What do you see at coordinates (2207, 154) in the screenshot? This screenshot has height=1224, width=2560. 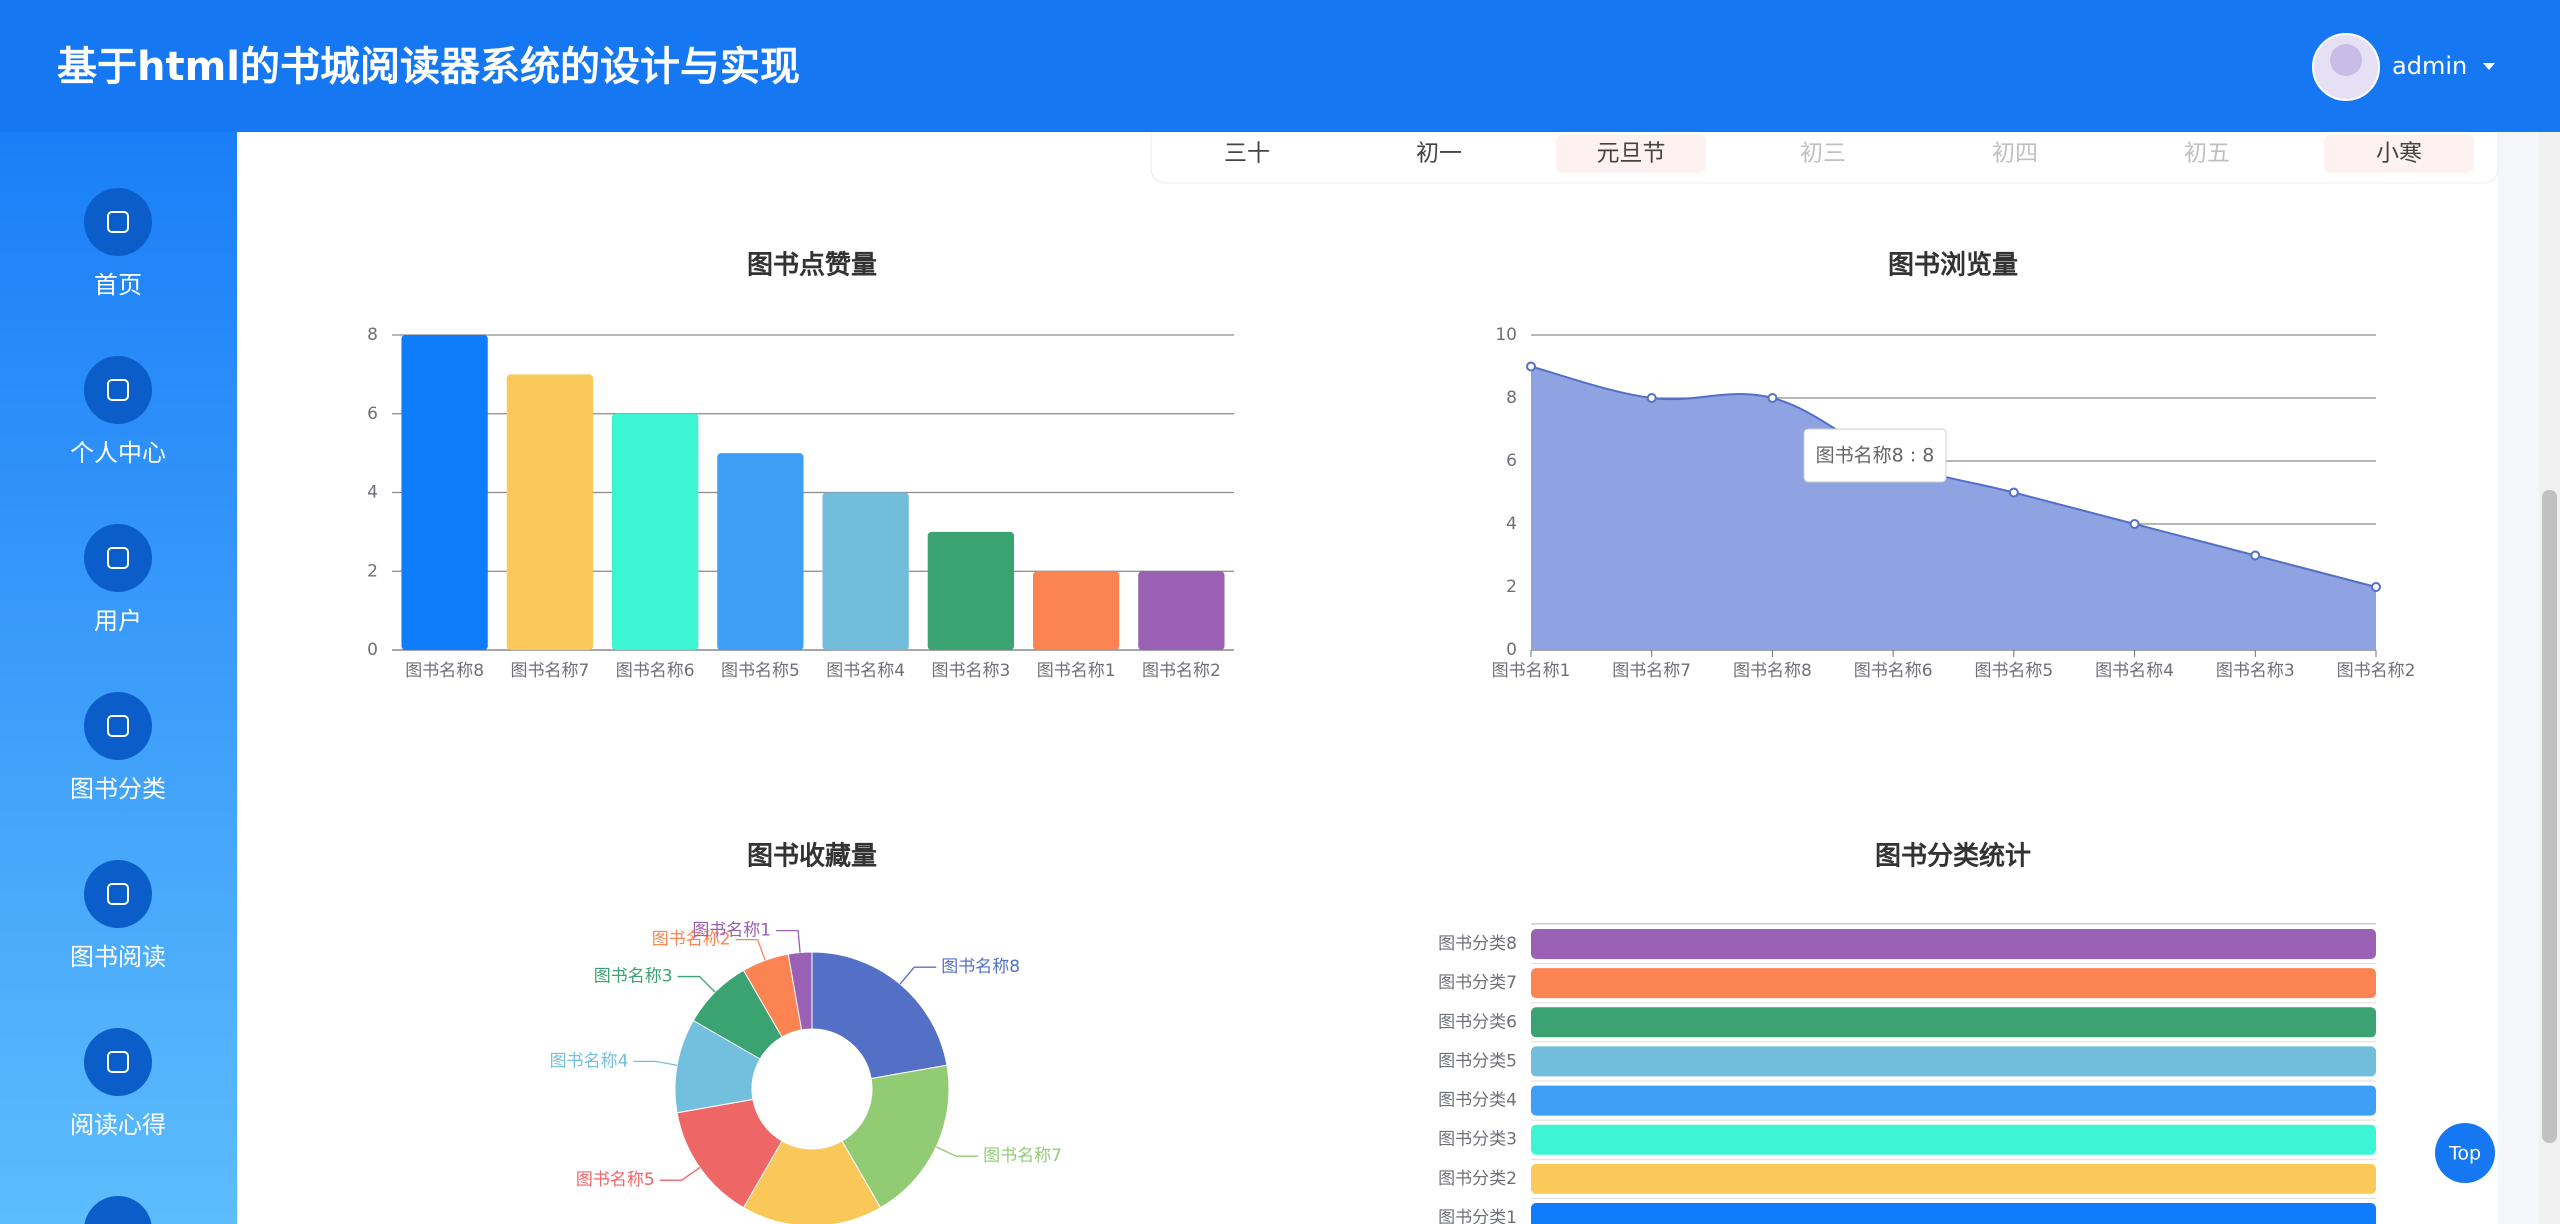 I see `calendar-day: 初五` at bounding box center [2207, 154].